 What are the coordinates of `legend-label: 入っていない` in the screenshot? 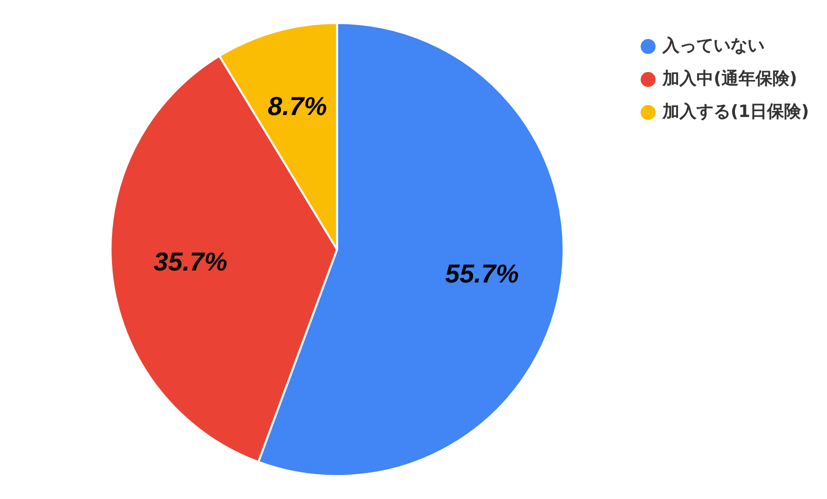 It's located at (713, 46).